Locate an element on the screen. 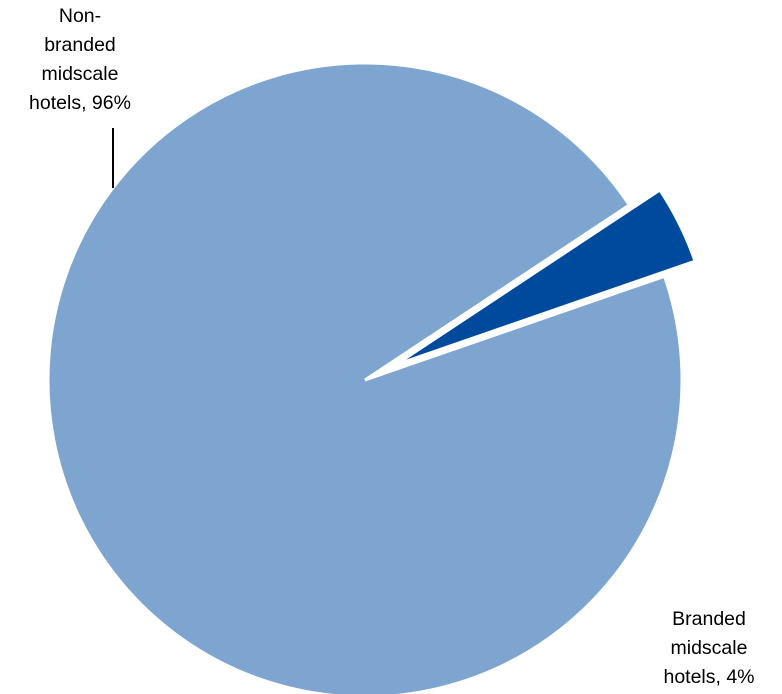 The image size is (782, 694). slice-label-line: hotels, 96% is located at coordinates (80, 103).